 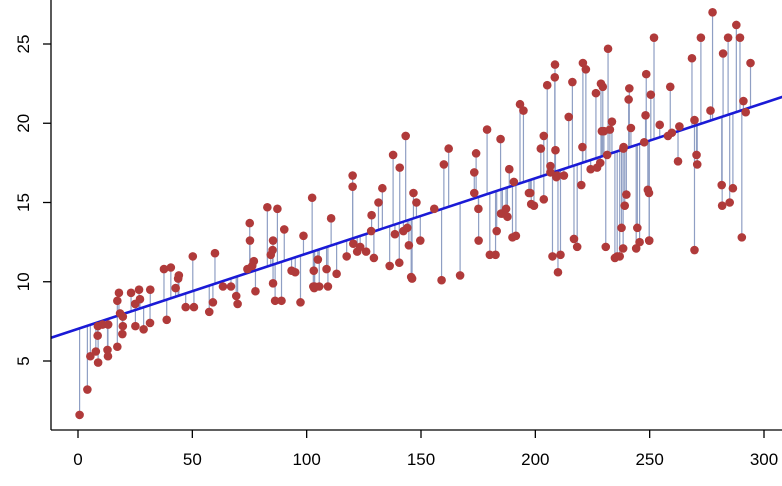 What do you see at coordinates (23, 123) in the screenshot?
I see `y-tick-label: 20` at bounding box center [23, 123].